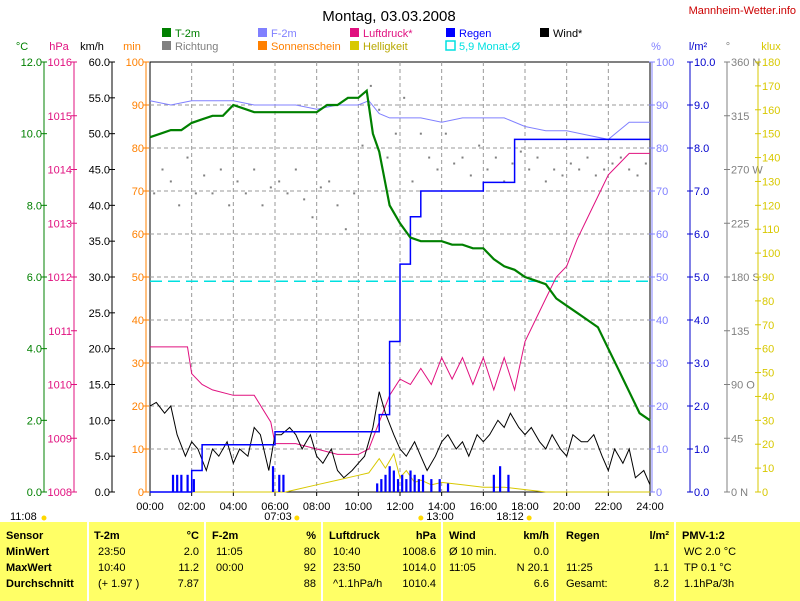 This screenshot has height=601, width=800. Describe the element at coordinates (742, 11) in the screenshot. I see `brand-link: Mannheim-Wetter.info` at that location.